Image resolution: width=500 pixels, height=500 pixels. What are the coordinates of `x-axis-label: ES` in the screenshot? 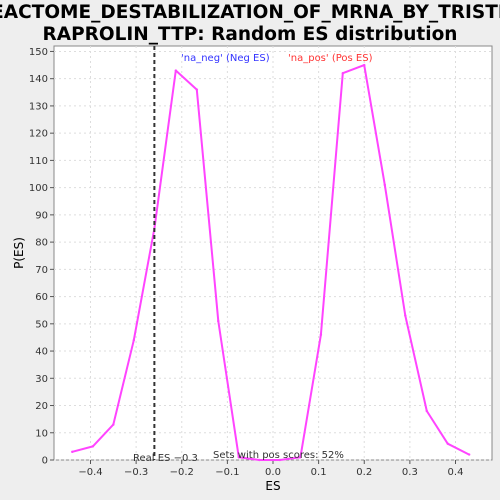 It's located at (272, 486).